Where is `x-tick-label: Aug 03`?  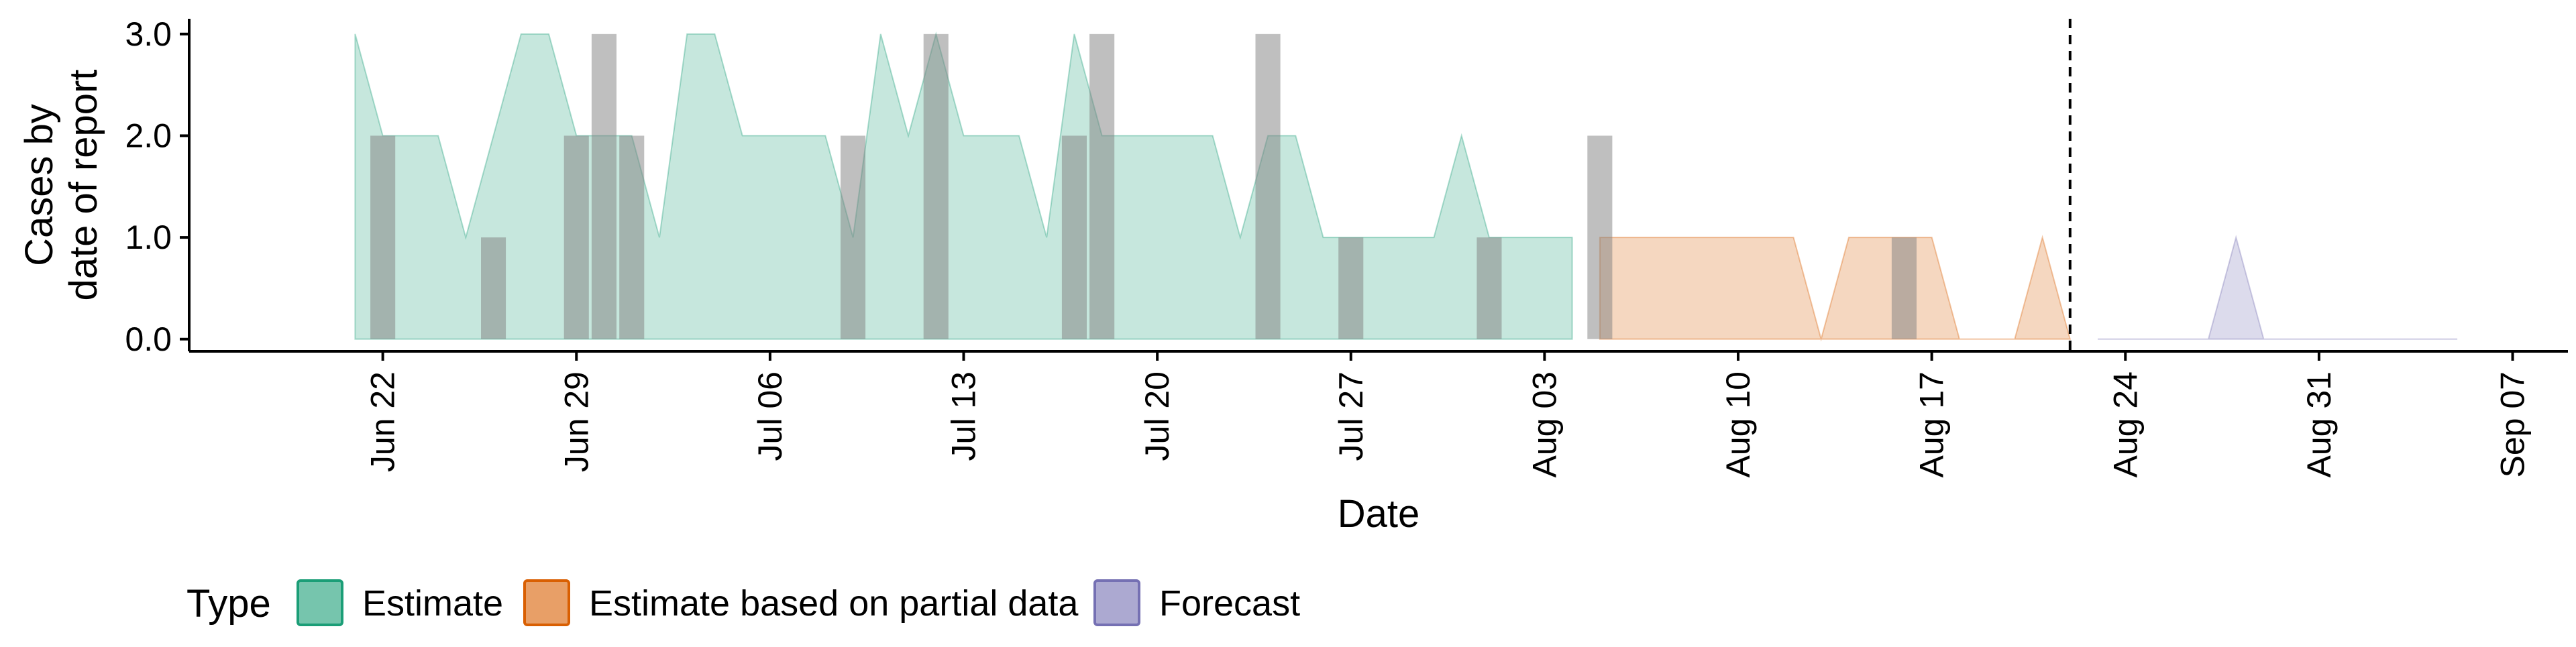
x-tick-label: Aug 03 is located at coordinates (1544, 424).